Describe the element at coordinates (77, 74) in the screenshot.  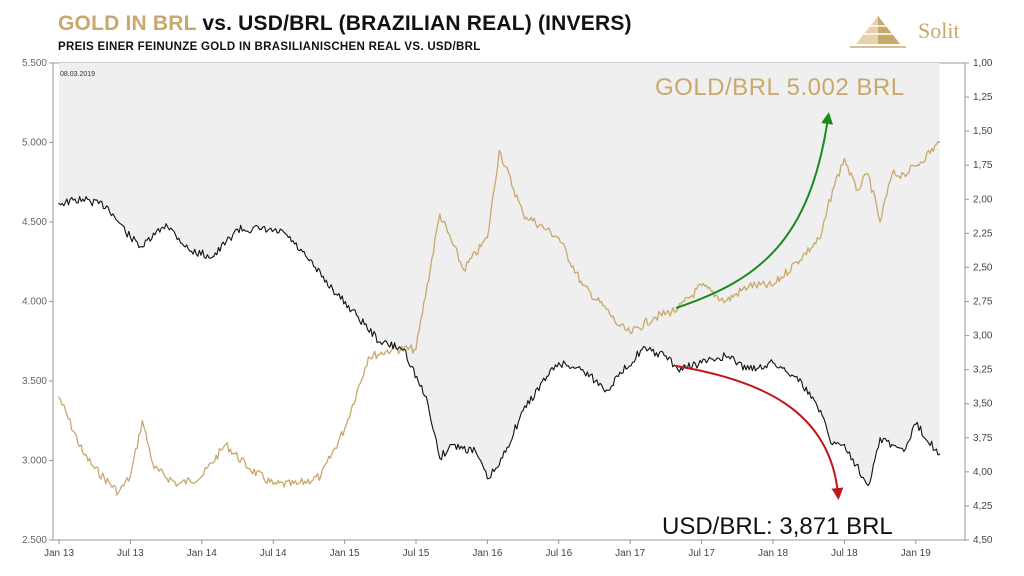
I see `date-stamp: 08.03.2019` at that location.